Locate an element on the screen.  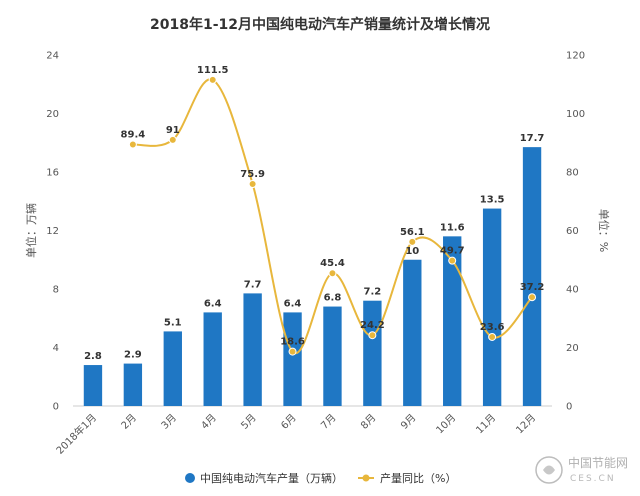
x-axis-tick-label: 2018年1月 is located at coordinates (76, 434).